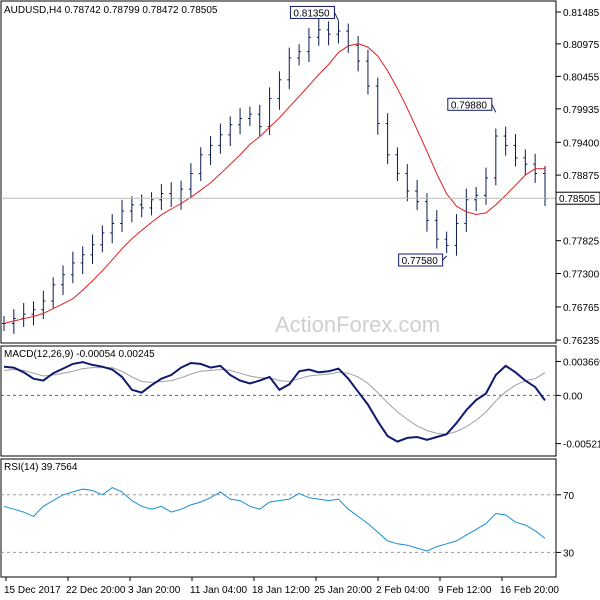  I want to click on time-tick-label: 15 Dec 2017, so click(32, 590).